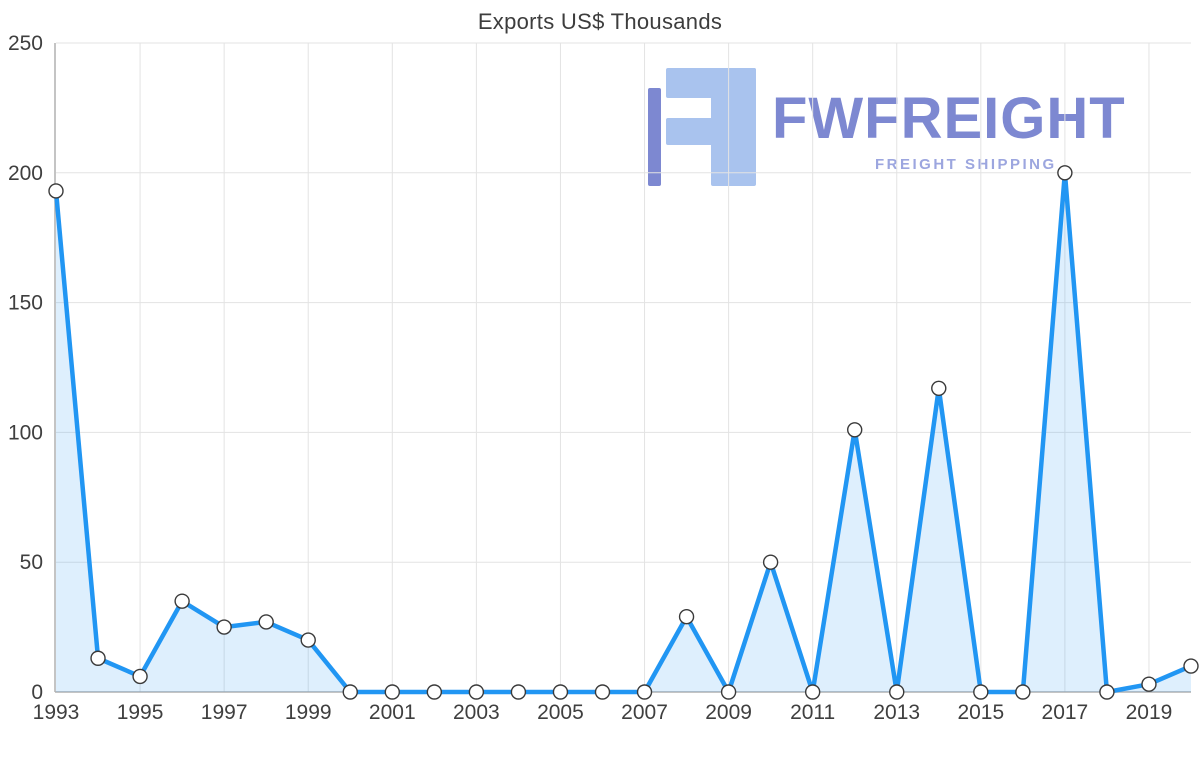 This screenshot has height=763, width=1200. What do you see at coordinates (476, 712) in the screenshot?
I see `x-tick-label: 2003` at bounding box center [476, 712].